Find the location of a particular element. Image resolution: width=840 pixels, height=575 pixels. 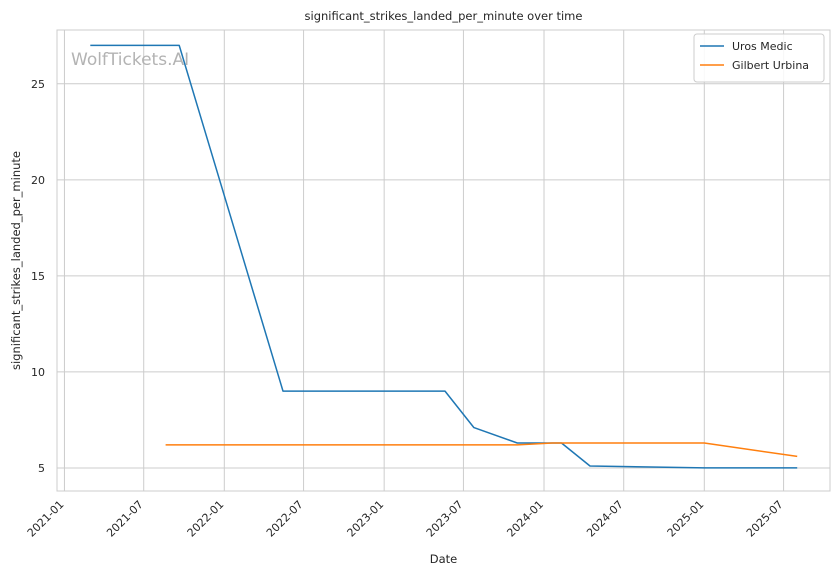

x-tick-label: 2021-07 is located at coordinates (125, 519).